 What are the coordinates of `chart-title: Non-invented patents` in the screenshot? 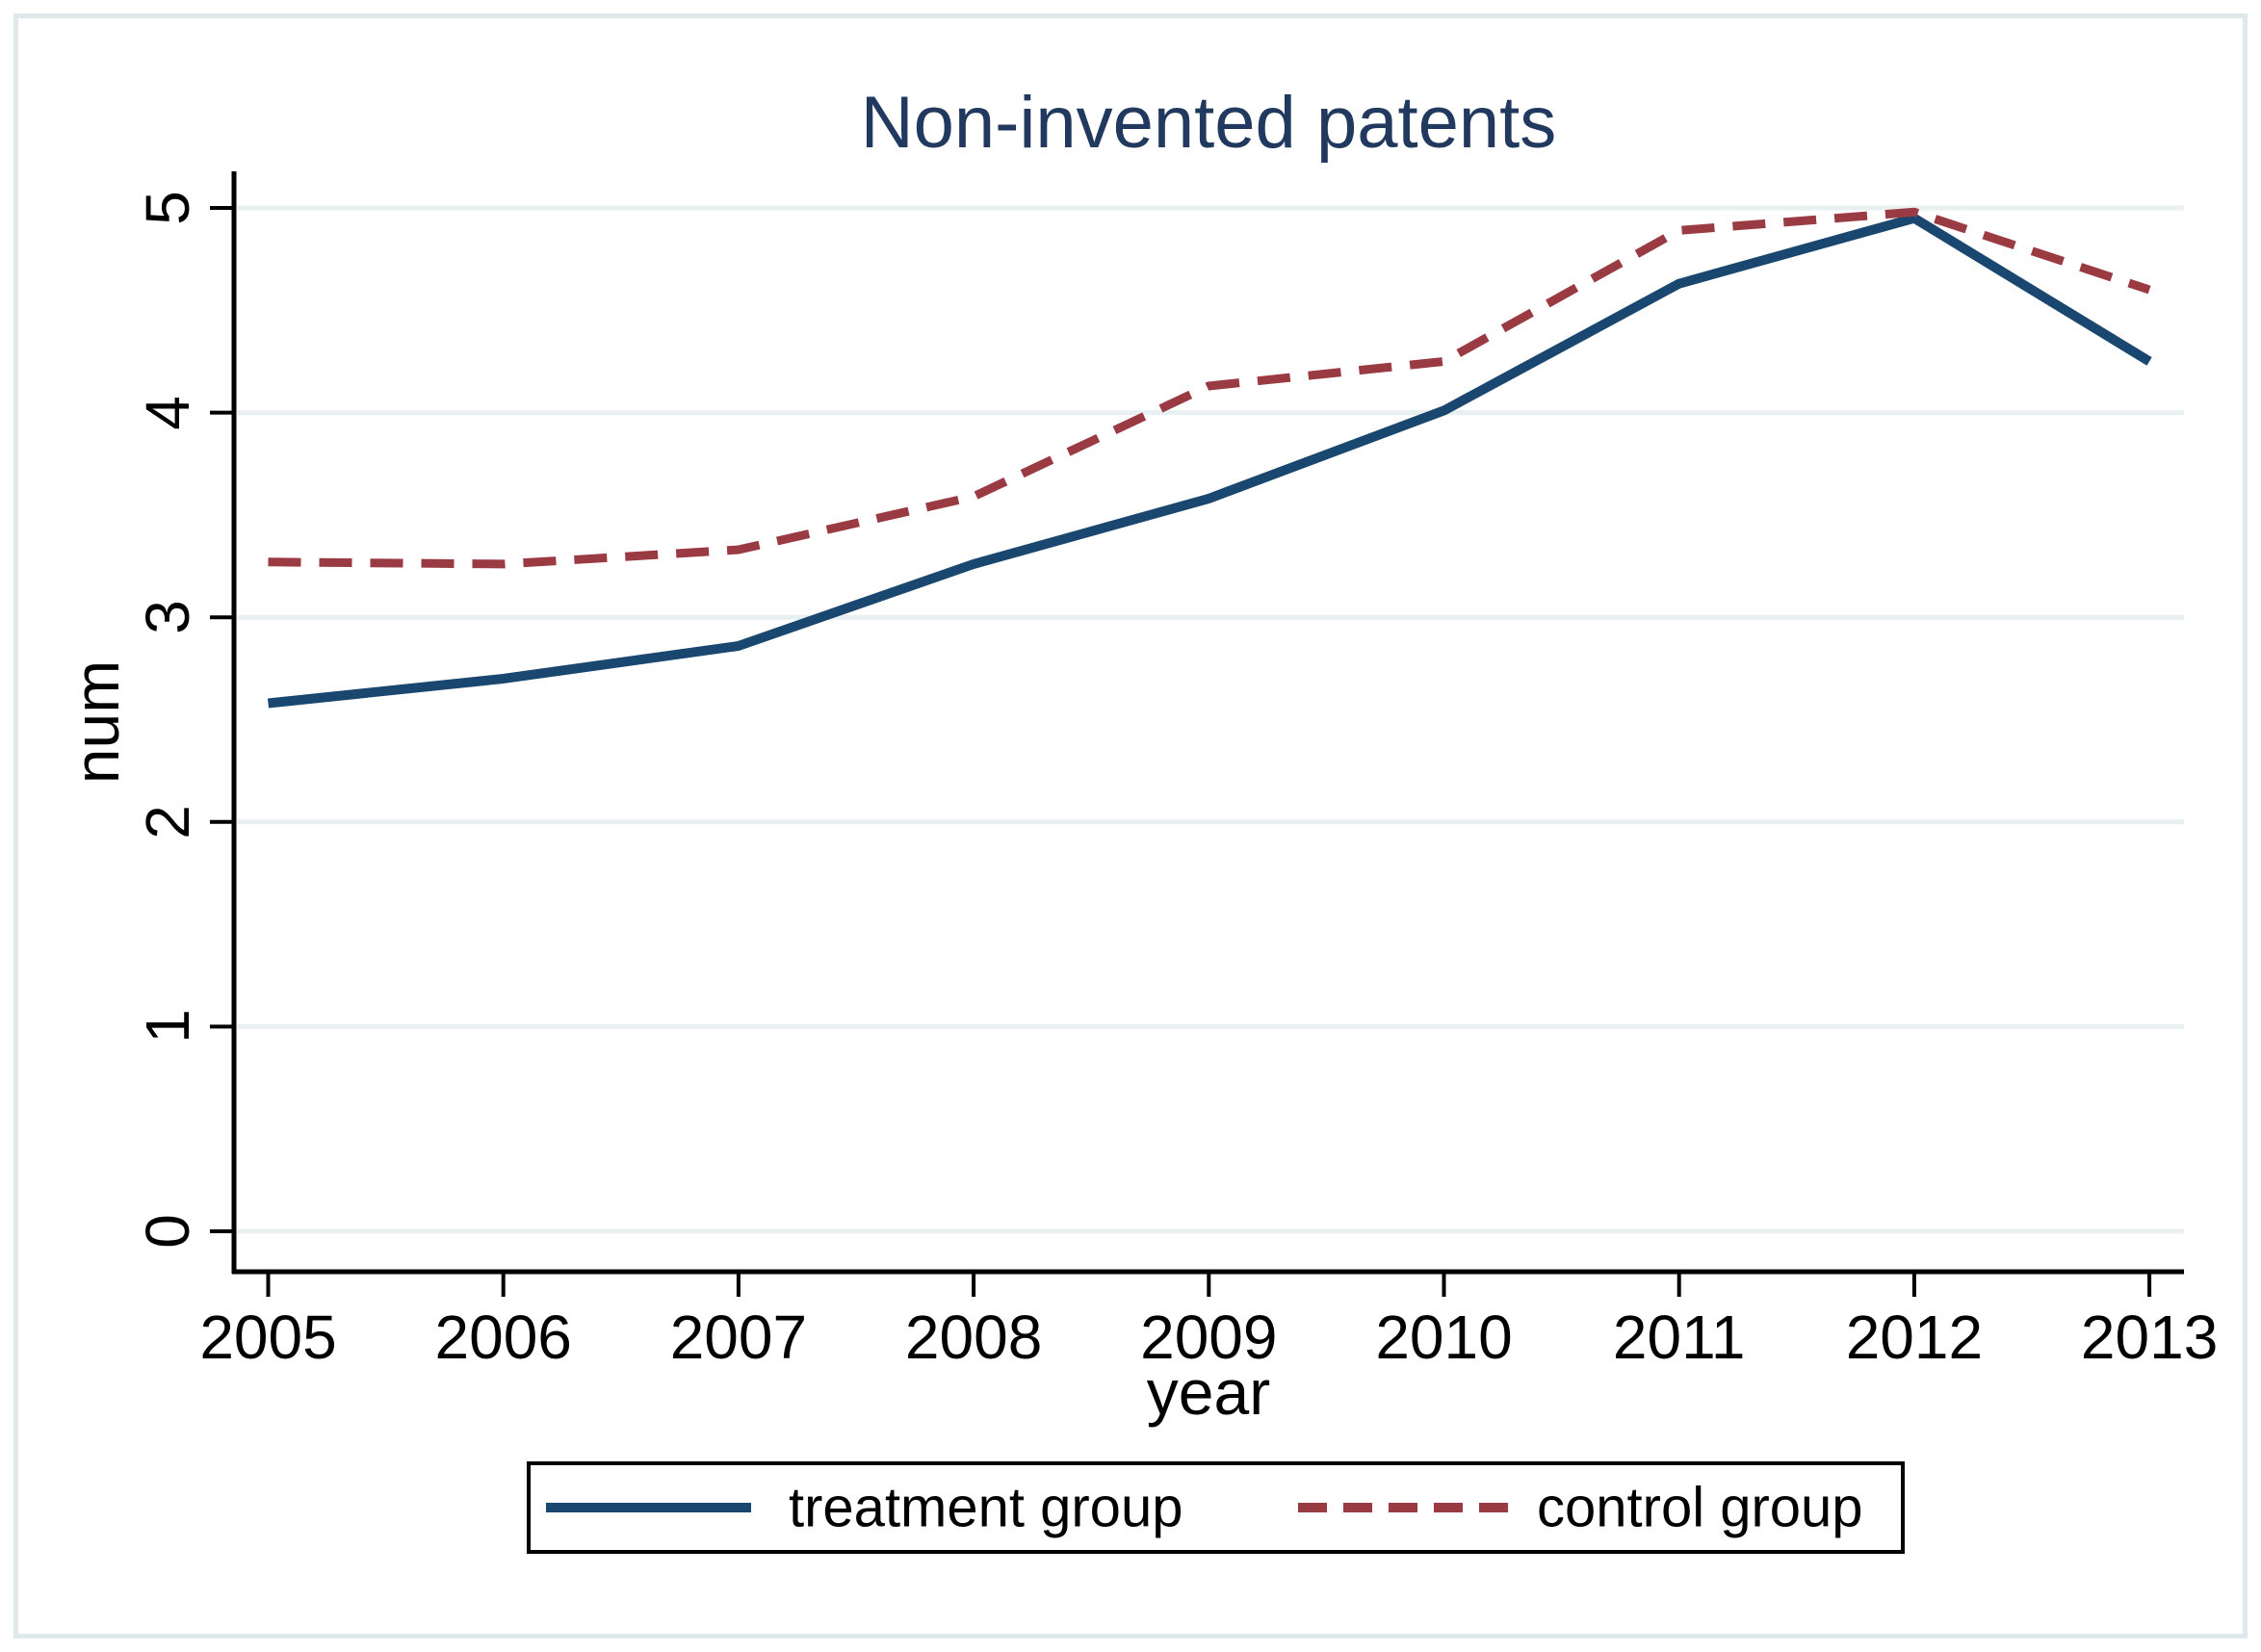 It's located at (1208, 123).